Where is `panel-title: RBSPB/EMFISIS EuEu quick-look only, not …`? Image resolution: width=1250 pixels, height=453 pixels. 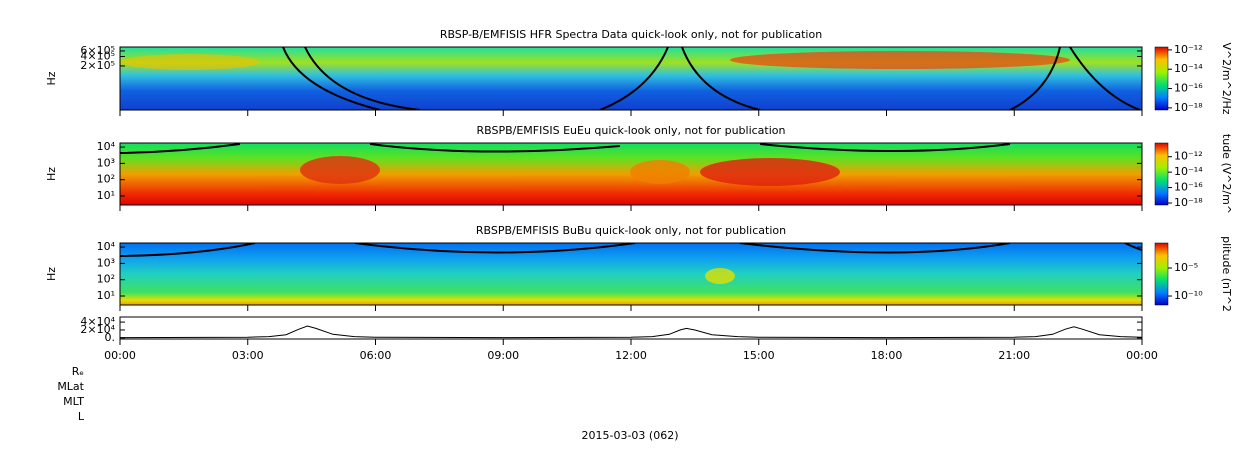
panel-title: RBSPB/EMFISIS EuEu quick-look only, not … is located at coordinates (630, 130).